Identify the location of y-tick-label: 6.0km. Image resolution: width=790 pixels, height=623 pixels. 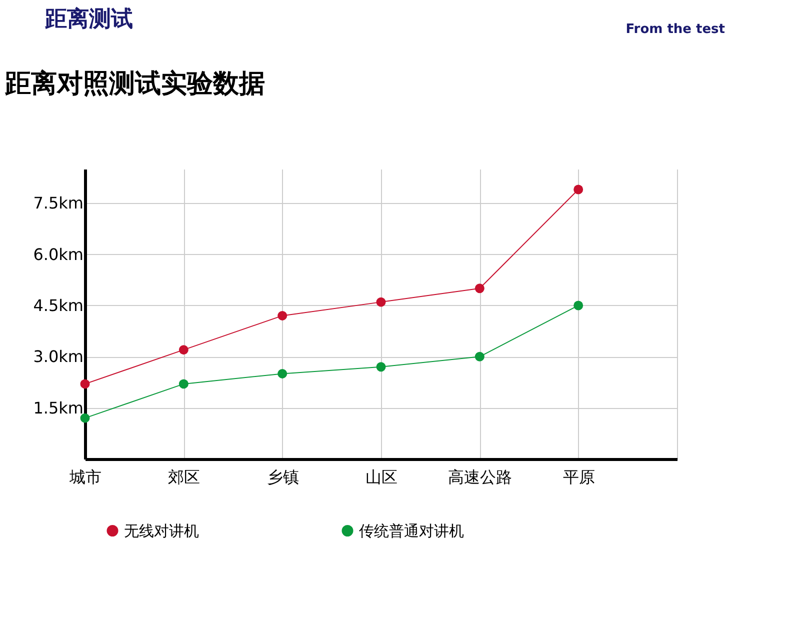
(58, 254).